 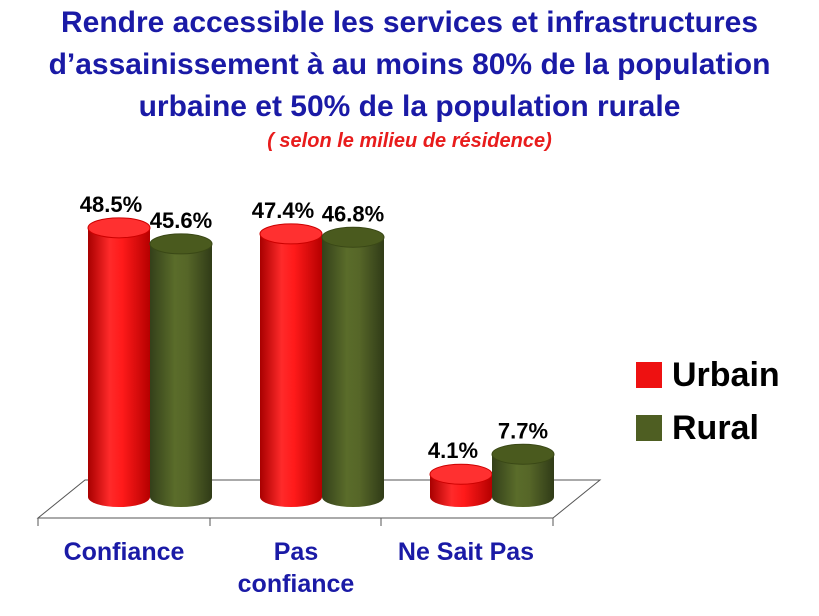 I want to click on category-label-line: Pas, so click(x=296, y=552).